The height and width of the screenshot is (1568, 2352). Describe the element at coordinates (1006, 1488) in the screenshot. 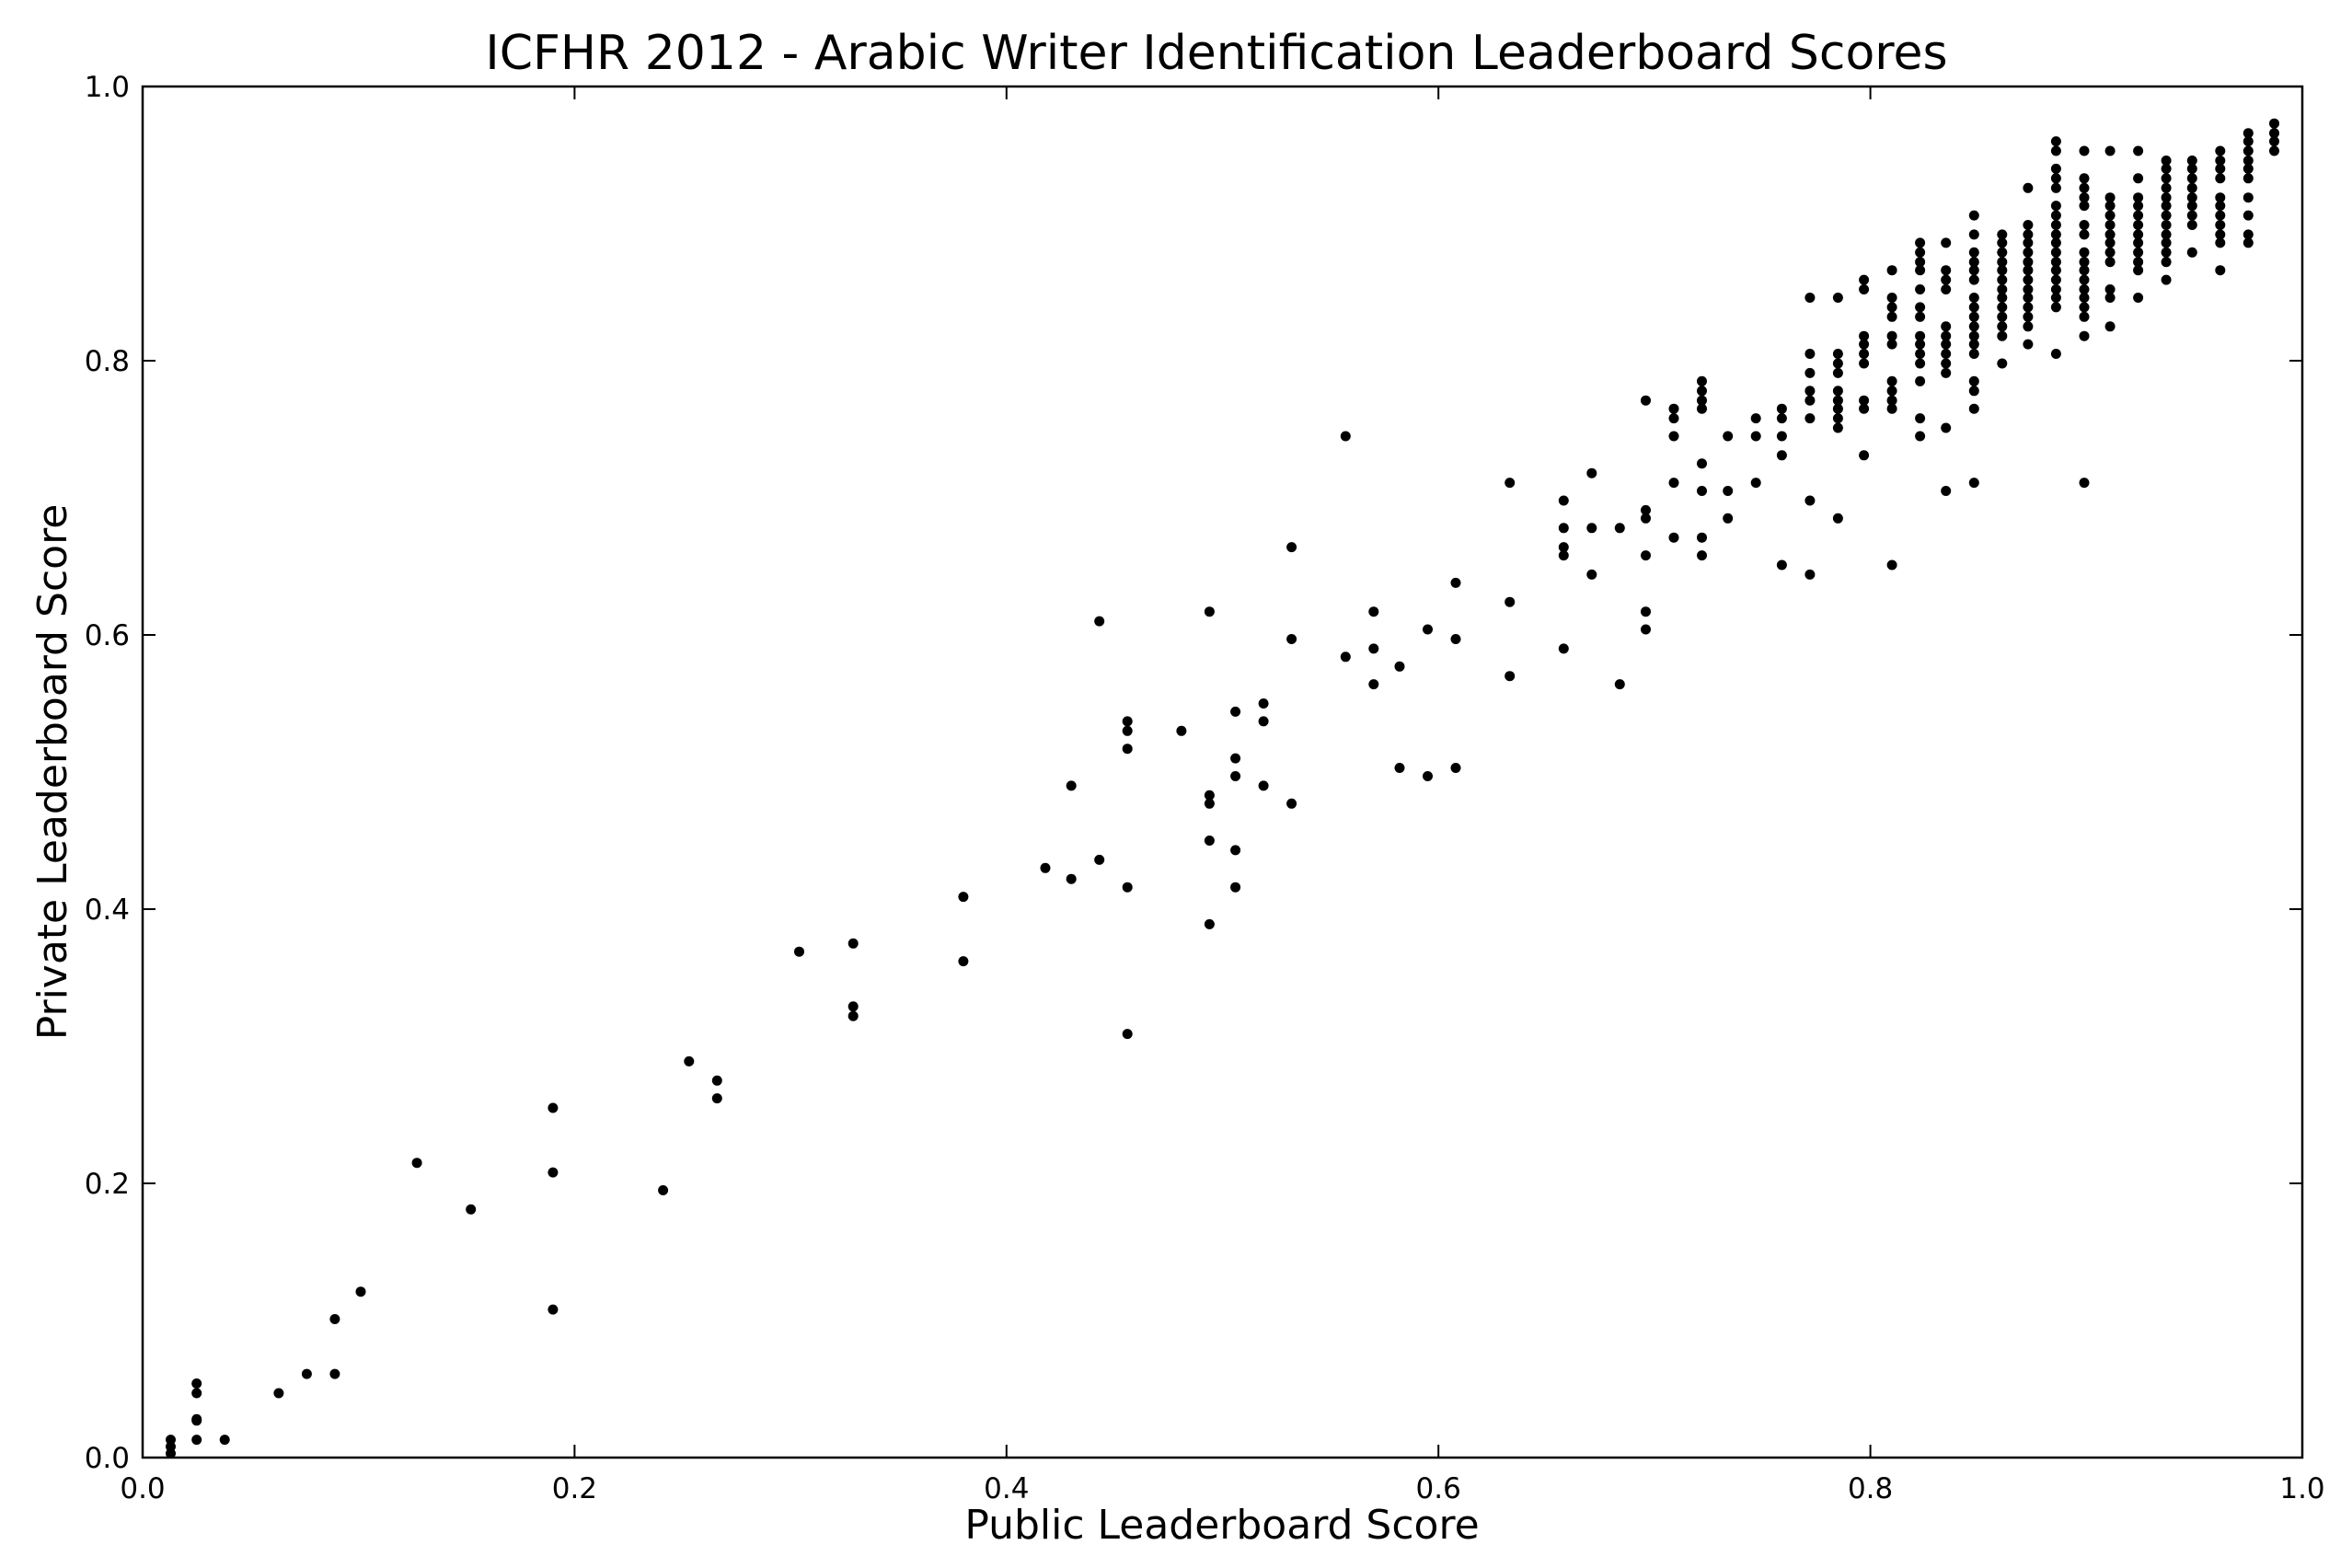

I see `x-tick-label: 0.4` at that location.